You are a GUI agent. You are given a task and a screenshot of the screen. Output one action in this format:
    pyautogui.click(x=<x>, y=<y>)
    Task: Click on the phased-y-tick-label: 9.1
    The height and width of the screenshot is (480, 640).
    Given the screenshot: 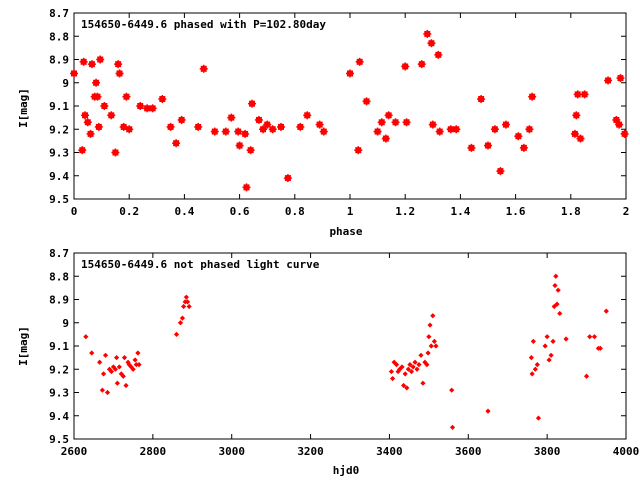 What is the action you would take?
    pyautogui.click(x=59, y=106)
    